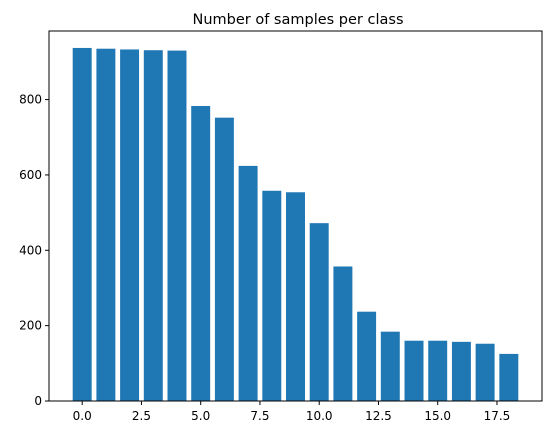 The image size is (552, 435). Describe the element at coordinates (38, 401) in the screenshot. I see `y-tick-label: 0` at that location.